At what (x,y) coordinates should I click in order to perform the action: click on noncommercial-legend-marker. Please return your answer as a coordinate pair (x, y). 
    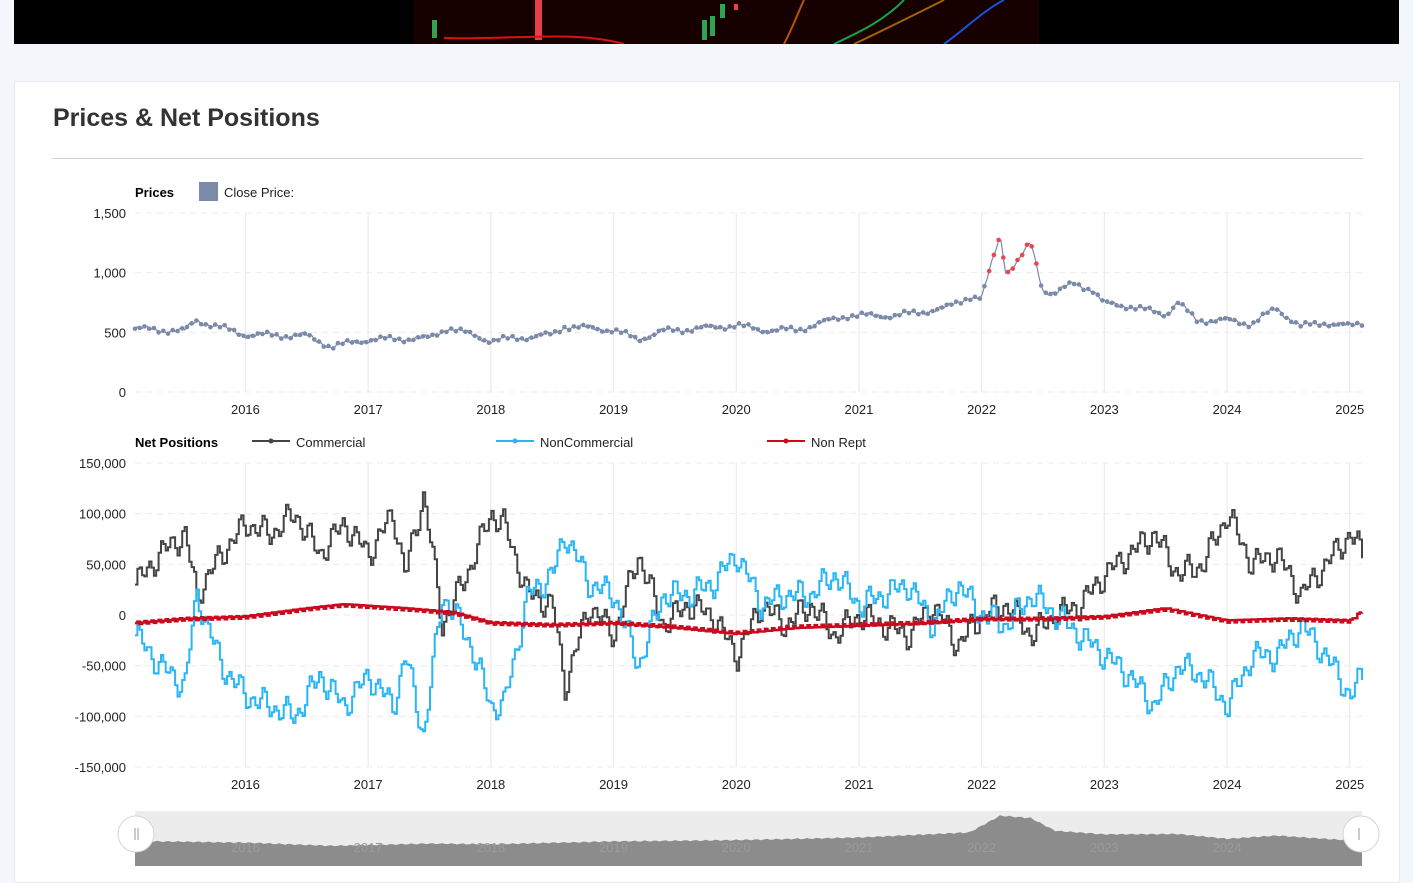
    Looking at the image, I should click on (515, 441).